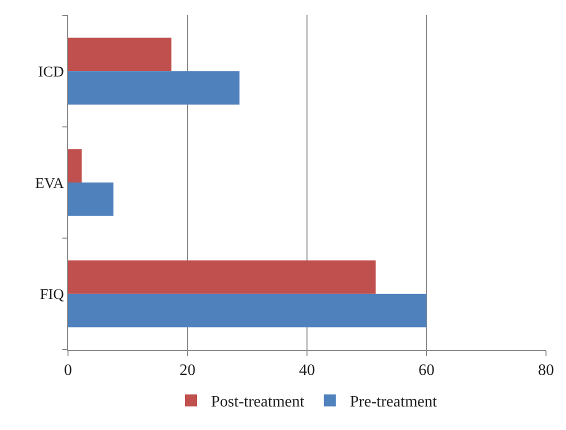 Image resolution: width=566 pixels, height=430 pixels. Describe the element at coordinates (51, 72) in the screenshot. I see `y-tick-label: ICD` at that location.